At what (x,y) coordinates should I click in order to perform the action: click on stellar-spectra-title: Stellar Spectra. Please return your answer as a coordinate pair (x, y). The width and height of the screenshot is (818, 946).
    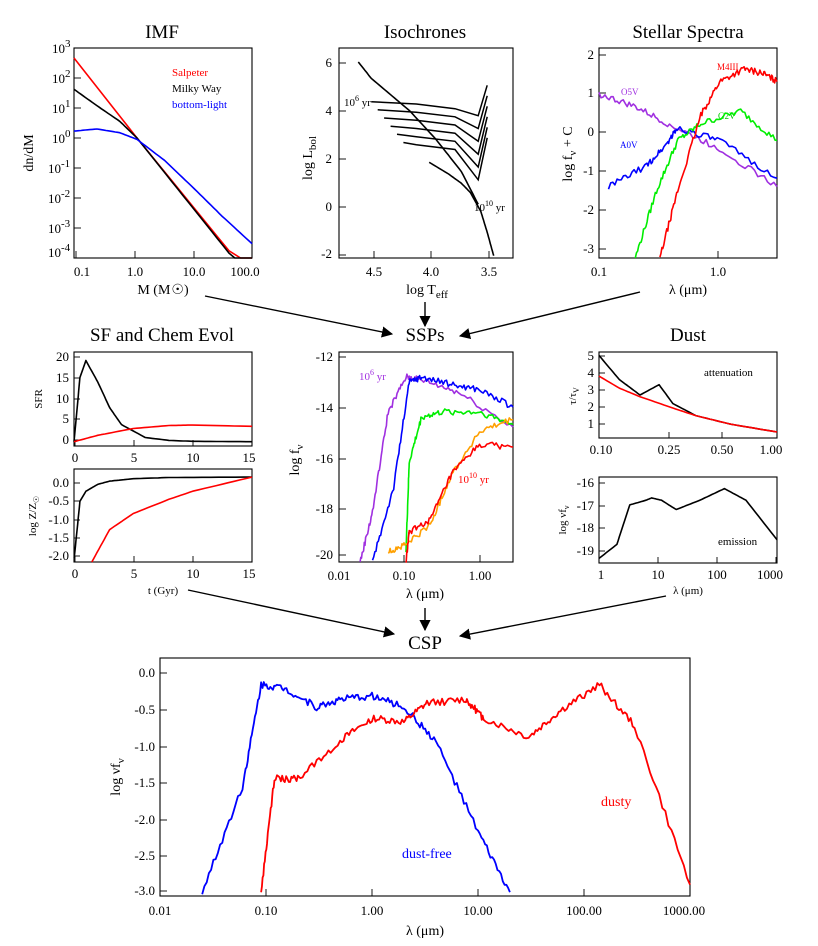
    Looking at the image, I should click on (688, 32).